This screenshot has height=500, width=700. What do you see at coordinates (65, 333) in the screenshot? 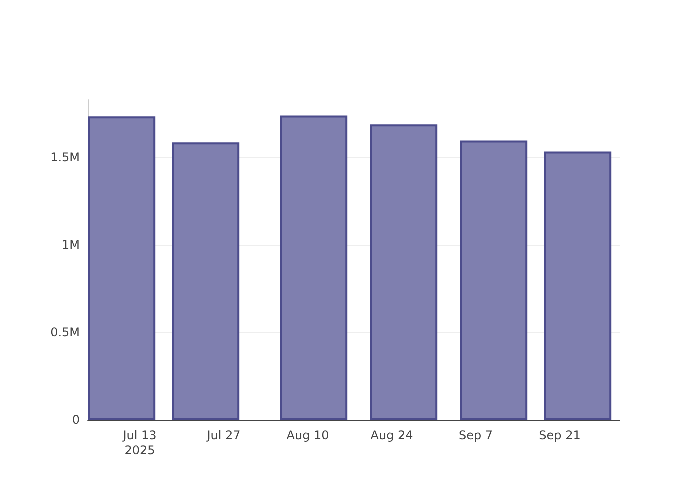
I see `y-tick-label: 0.5M` at bounding box center [65, 333].